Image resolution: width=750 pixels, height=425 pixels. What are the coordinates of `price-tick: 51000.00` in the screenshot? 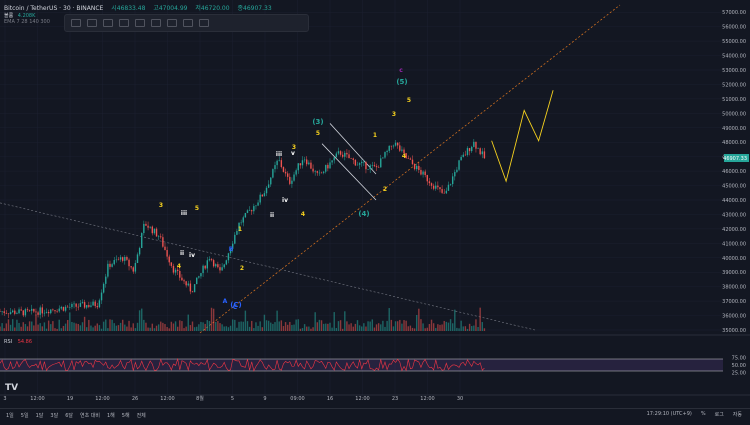 It's located at (734, 100).